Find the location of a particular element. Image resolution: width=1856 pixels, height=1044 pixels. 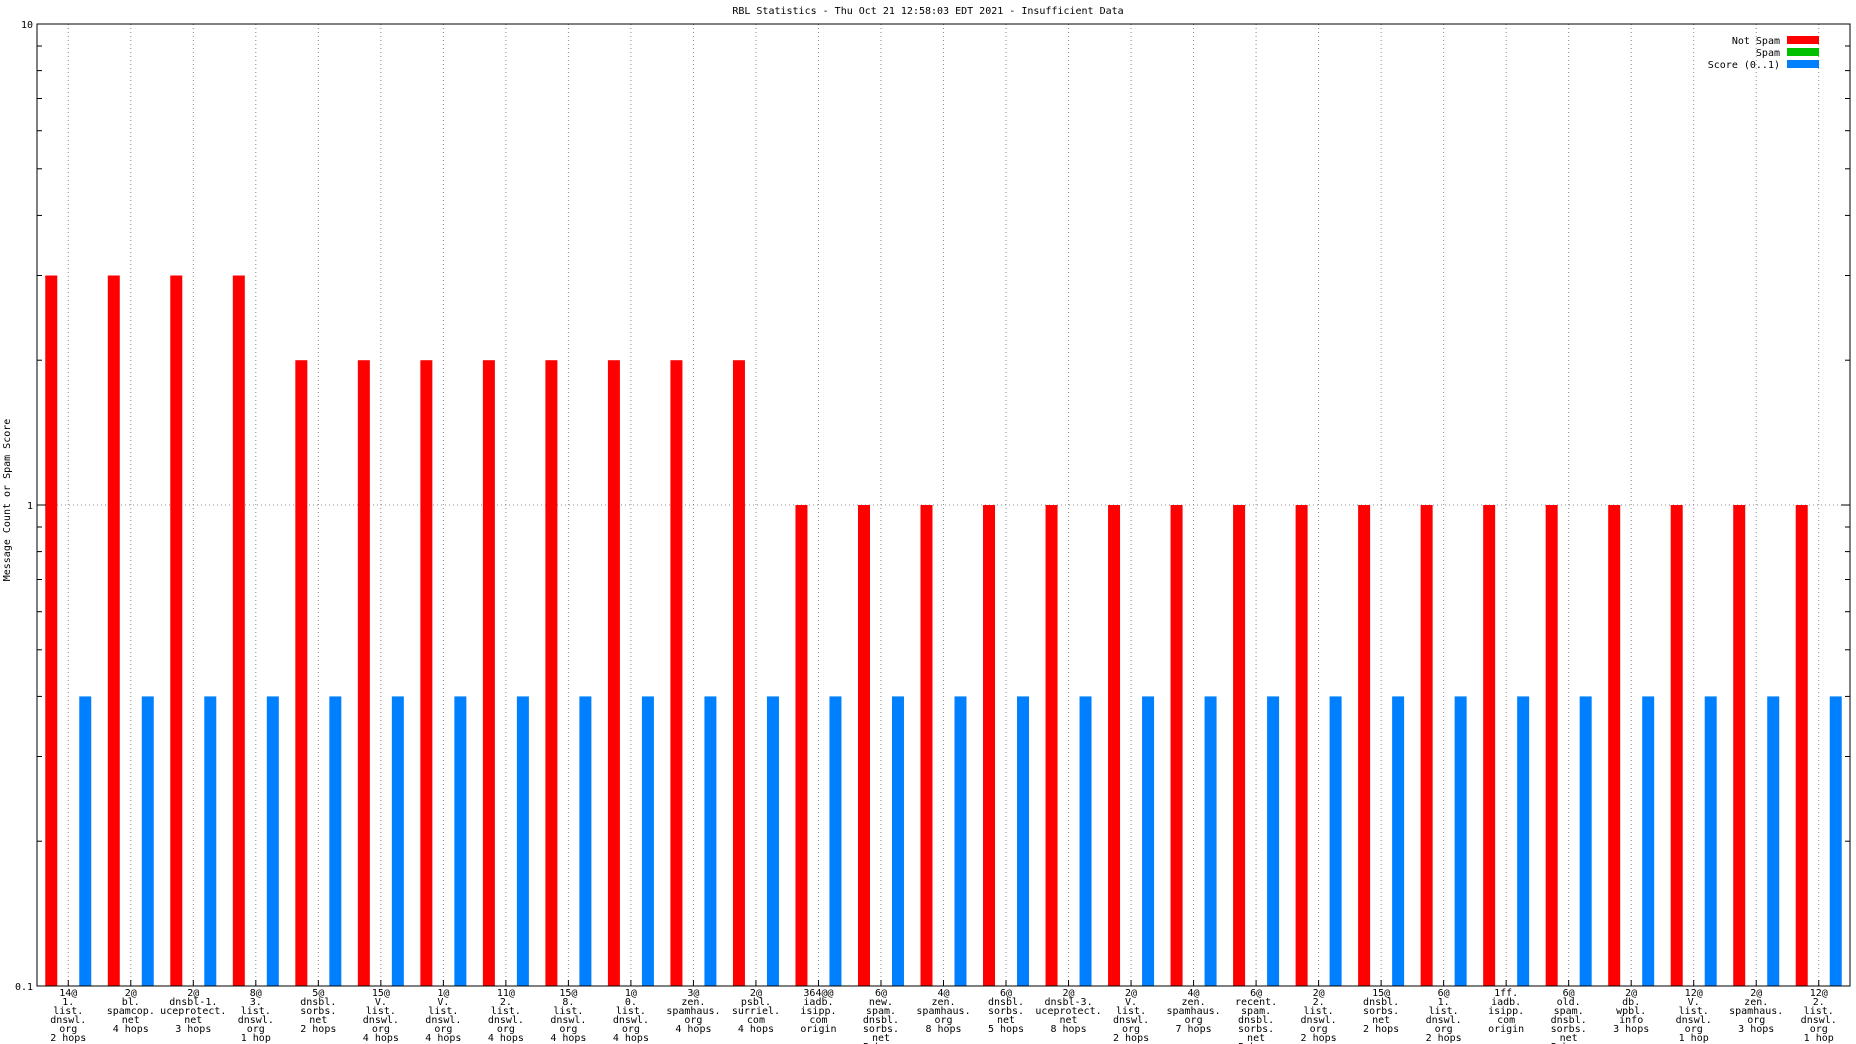

x-tick-label-line: dnsbl-1. is located at coordinates (193, 1002).